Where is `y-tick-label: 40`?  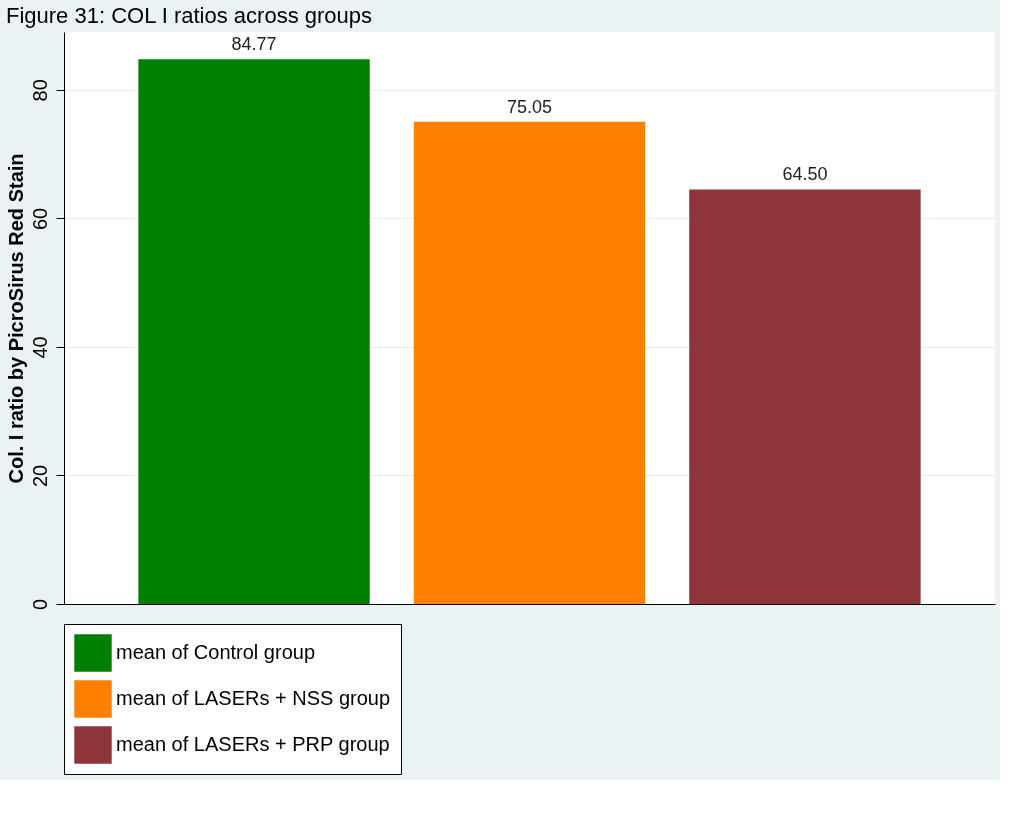 y-tick-label: 40 is located at coordinates (39, 347).